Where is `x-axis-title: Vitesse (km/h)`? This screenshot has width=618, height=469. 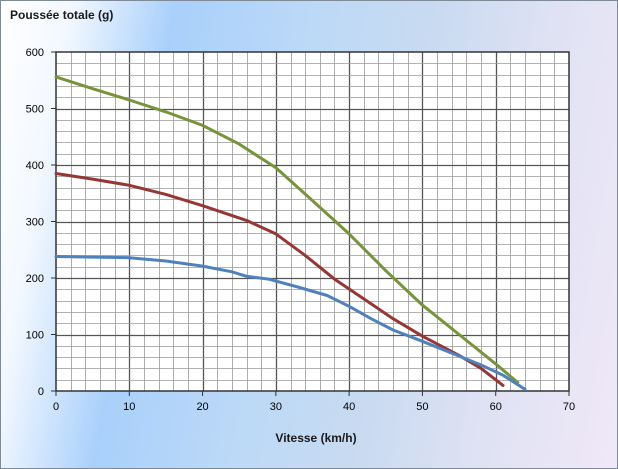 x-axis-title: Vitesse (km/h) is located at coordinates (316, 438).